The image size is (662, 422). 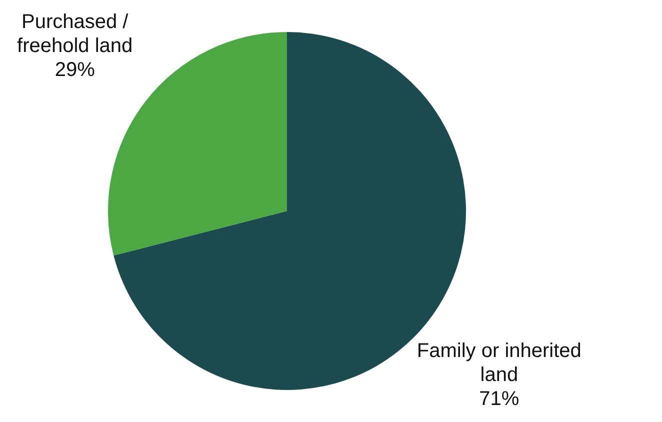 What do you see at coordinates (499, 399) in the screenshot?
I see `data-label: 71%` at bounding box center [499, 399].